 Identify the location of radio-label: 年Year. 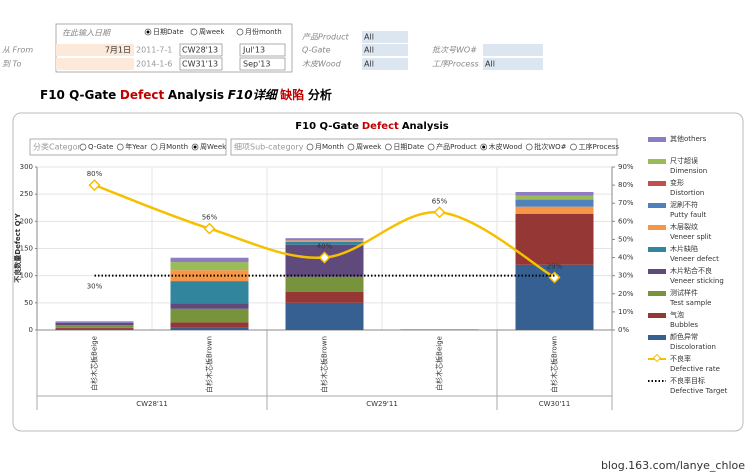
(136, 146).